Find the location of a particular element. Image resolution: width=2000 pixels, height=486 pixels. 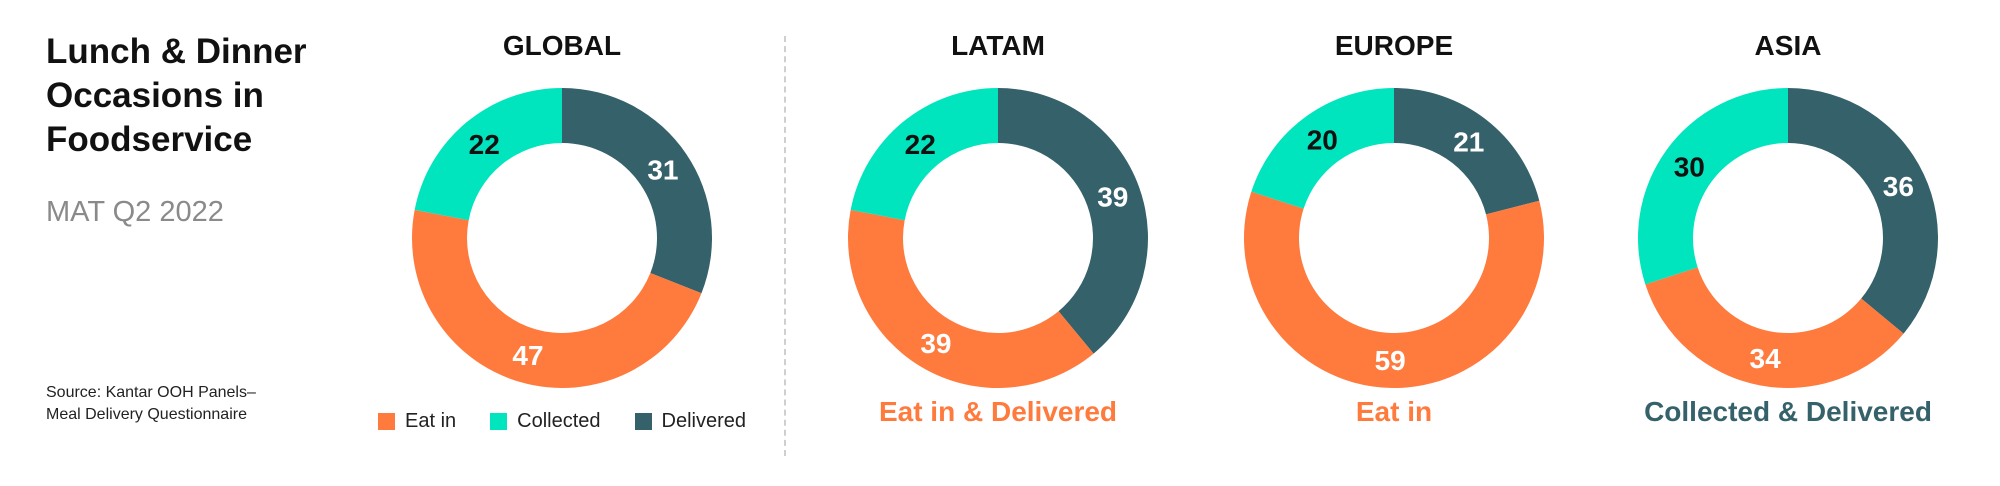

data-label-eat-in: 39 is located at coordinates (935, 343).